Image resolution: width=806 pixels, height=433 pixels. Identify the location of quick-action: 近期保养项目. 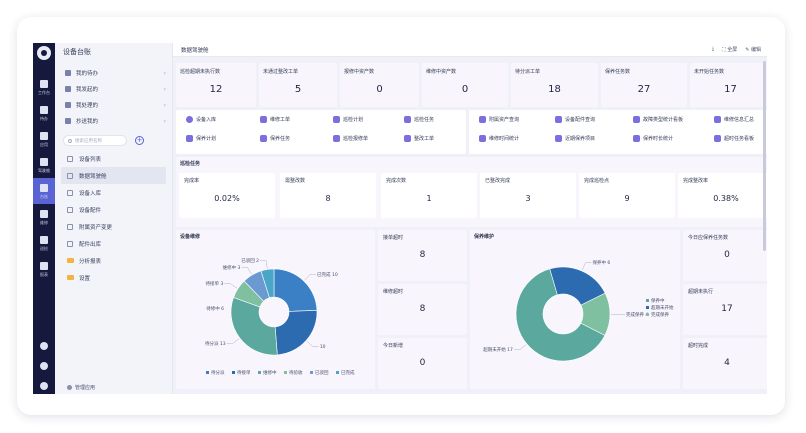
(575, 138).